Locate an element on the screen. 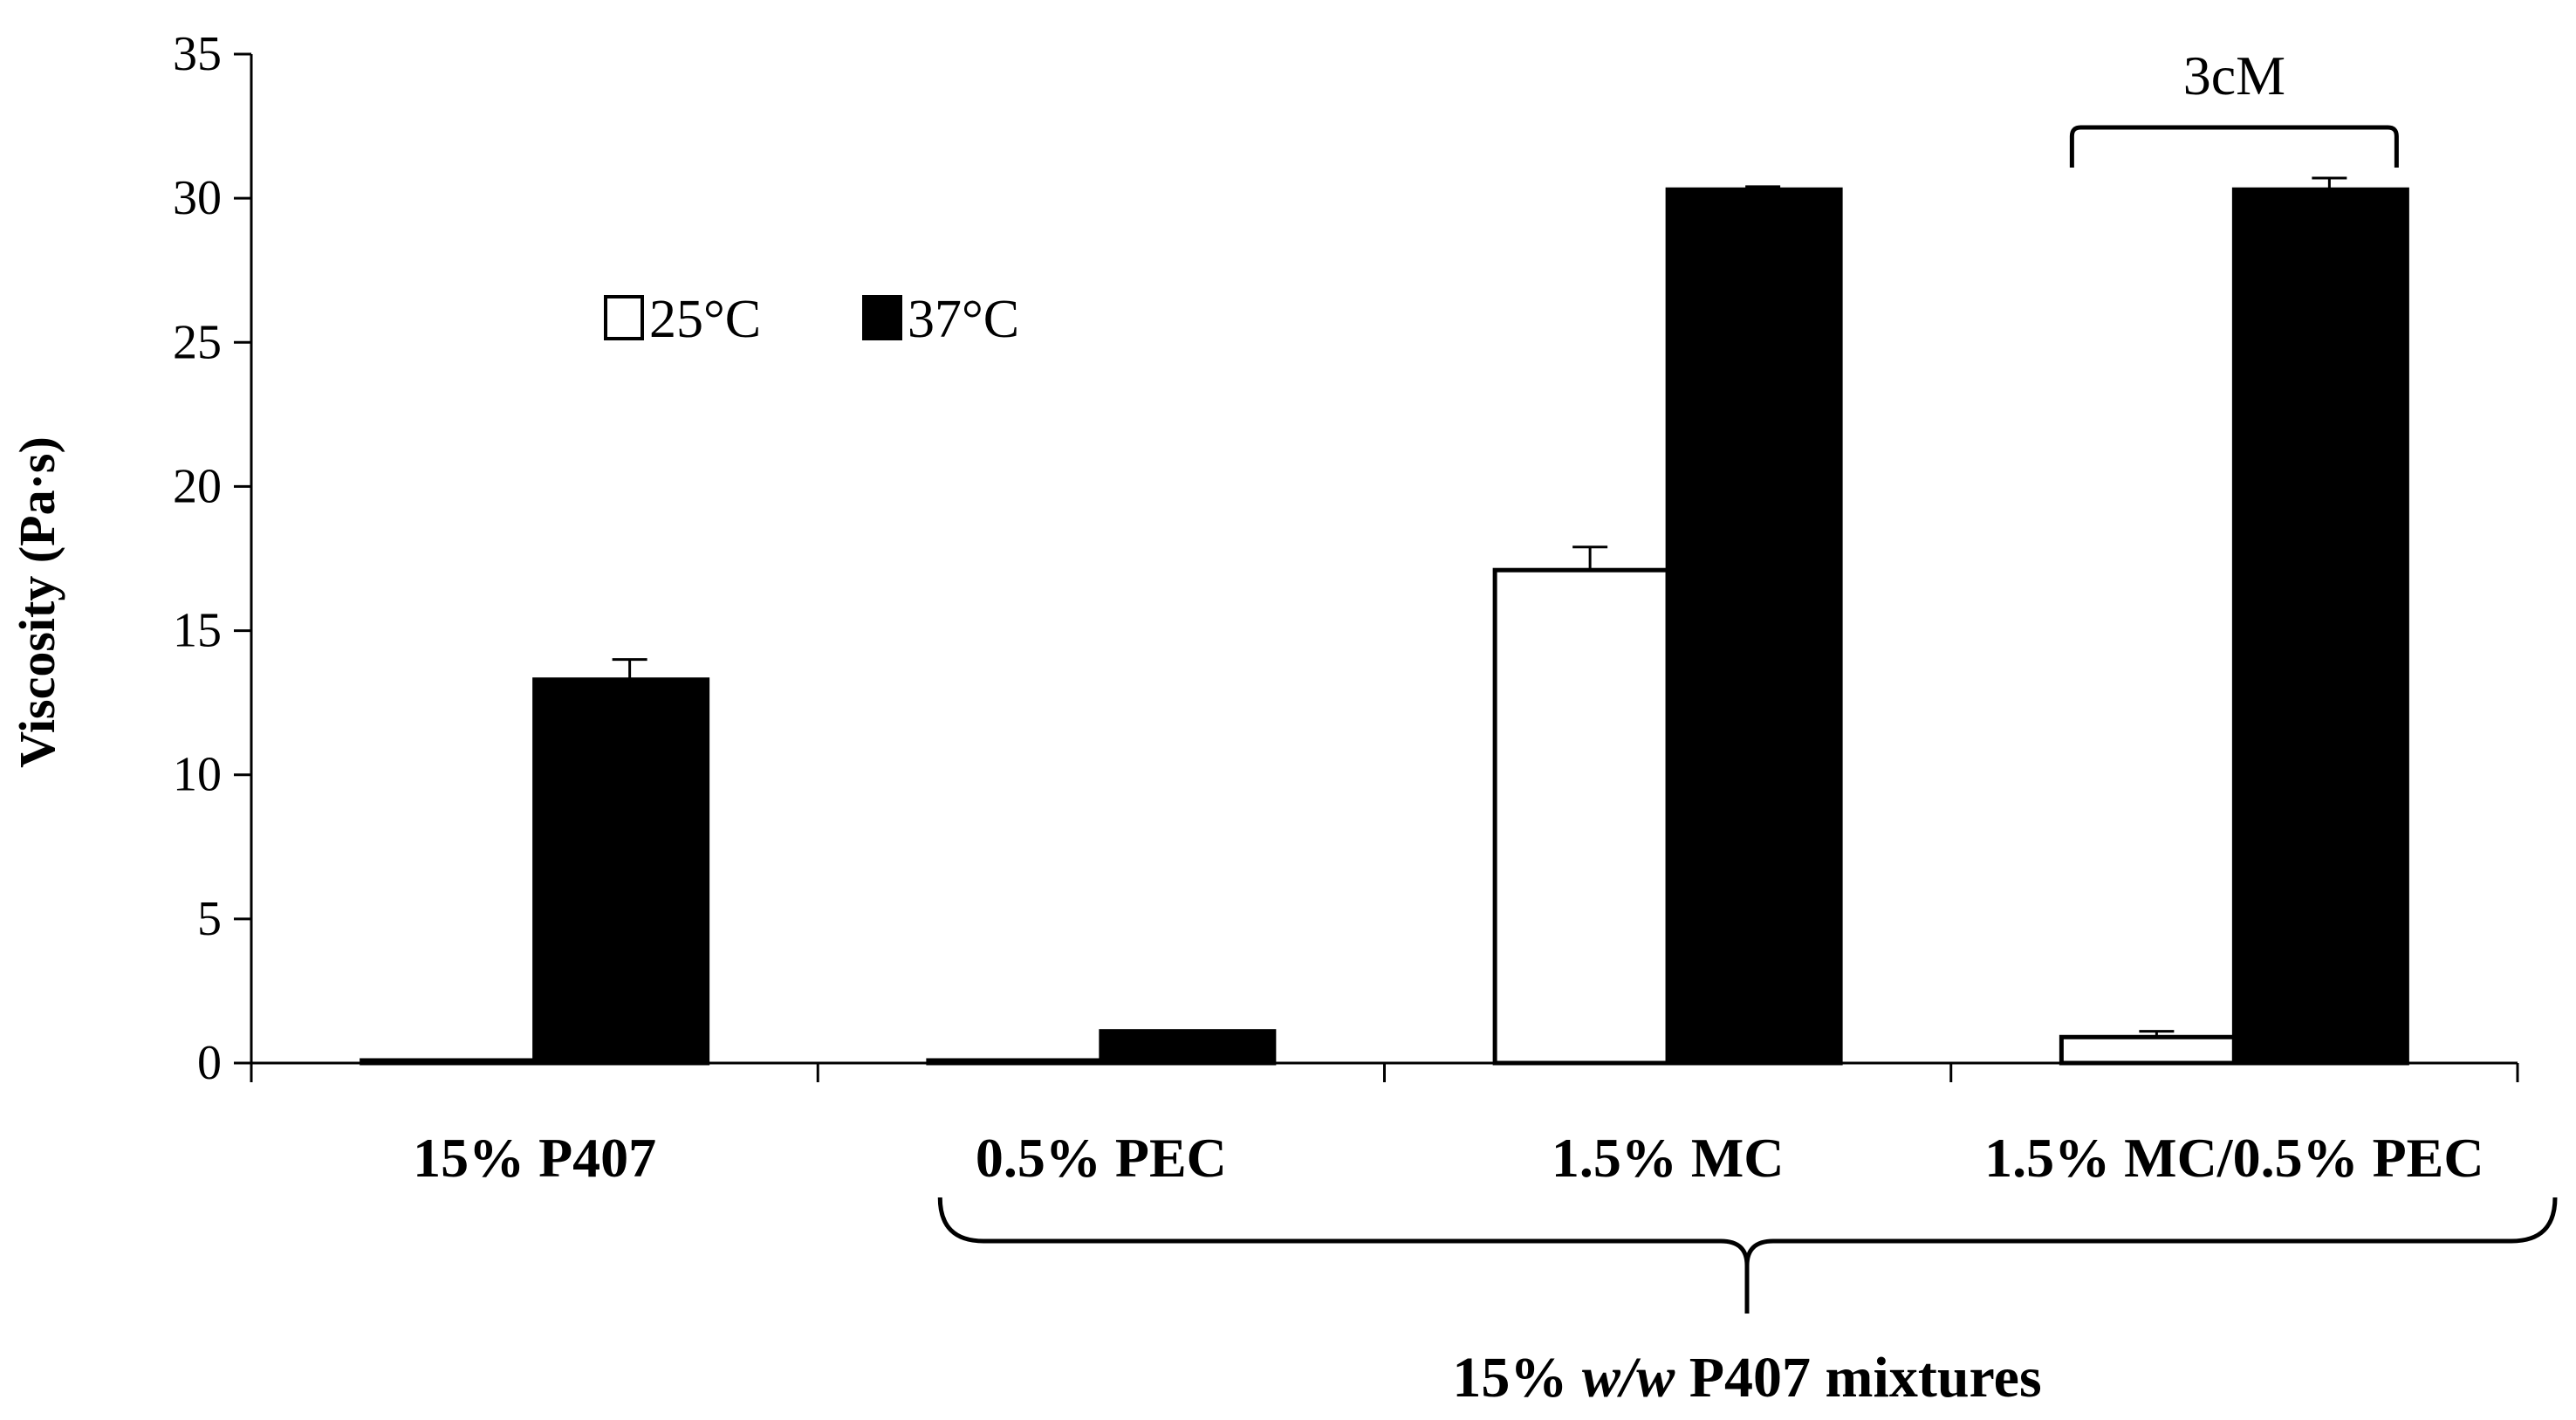  bracket-top is located at coordinates (2234, 146).